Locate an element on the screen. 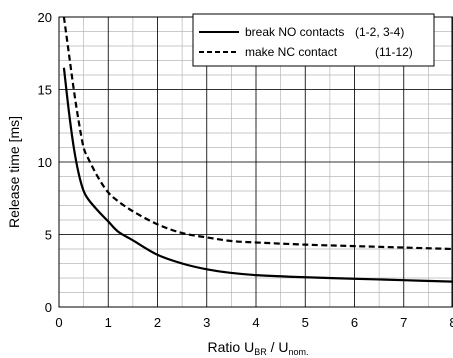  x-tick-labels: 0 1 2 3 4 5 6 7 8 is located at coordinates (254, 322).